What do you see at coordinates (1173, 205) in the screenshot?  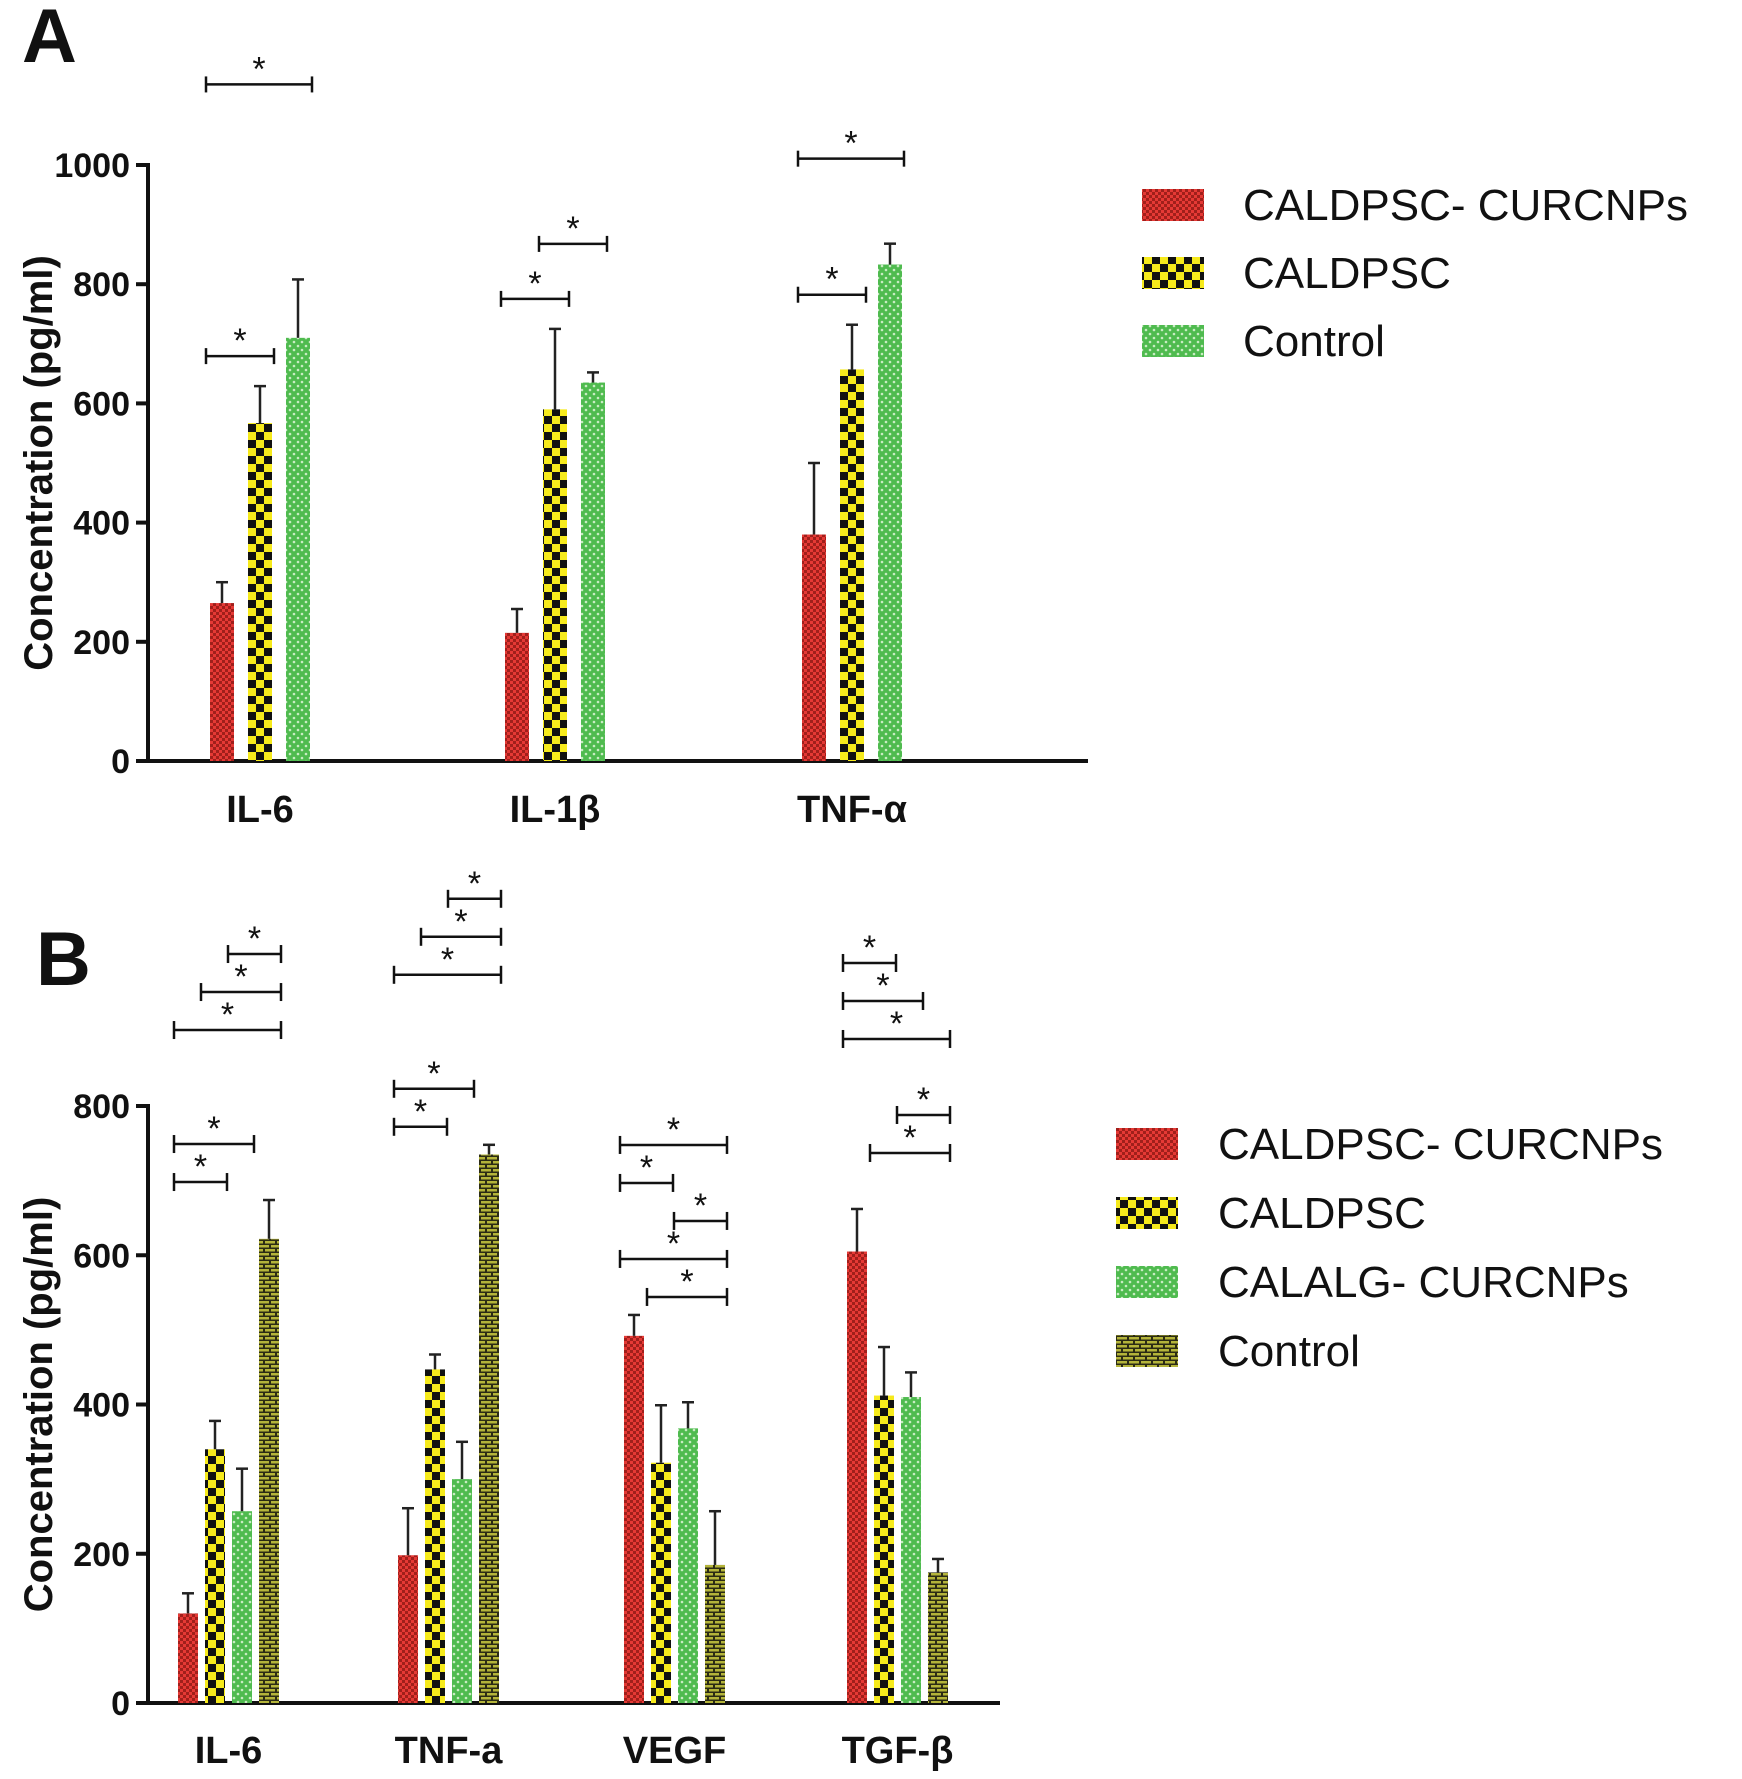 I see `panel-a-legend-swatch-red` at bounding box center [1173, 205].